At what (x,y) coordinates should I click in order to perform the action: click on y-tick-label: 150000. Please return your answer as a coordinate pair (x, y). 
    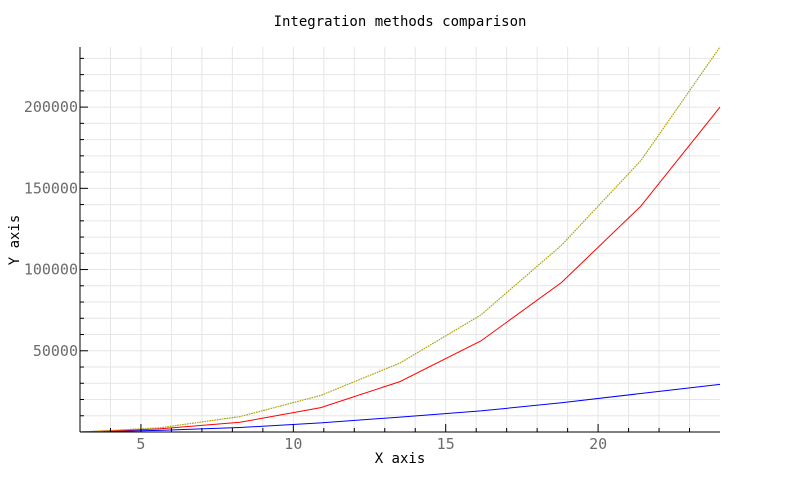
    Looking at the image, I should click on (51, 188).